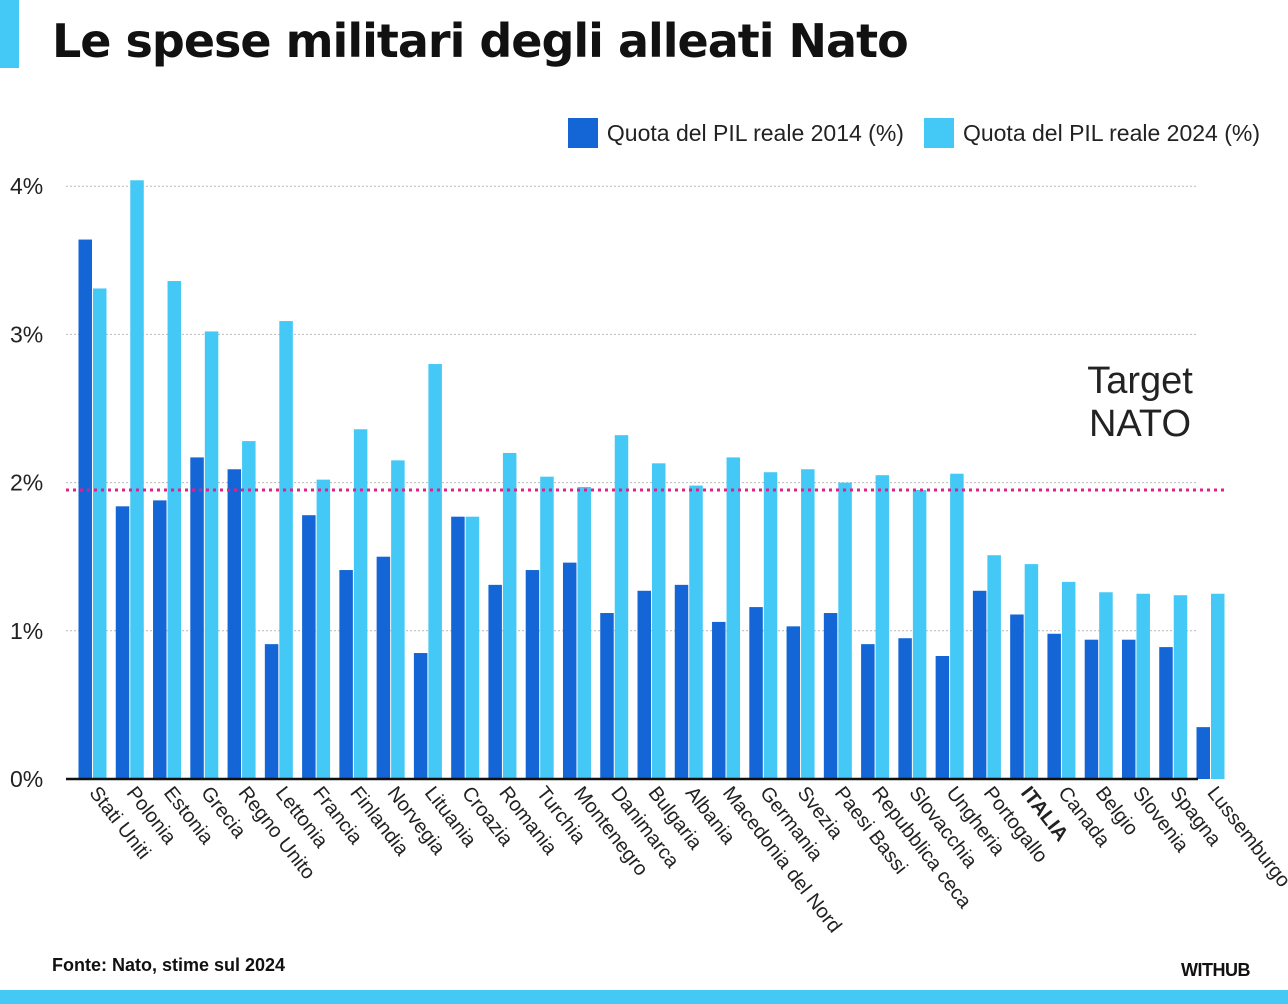 This screenshot has height=1004, width=1288. Describe the element at coordinates (169, 965) in the screenshot. I see `source-note: Fonte: Nato, stime sul 2024` at that location.